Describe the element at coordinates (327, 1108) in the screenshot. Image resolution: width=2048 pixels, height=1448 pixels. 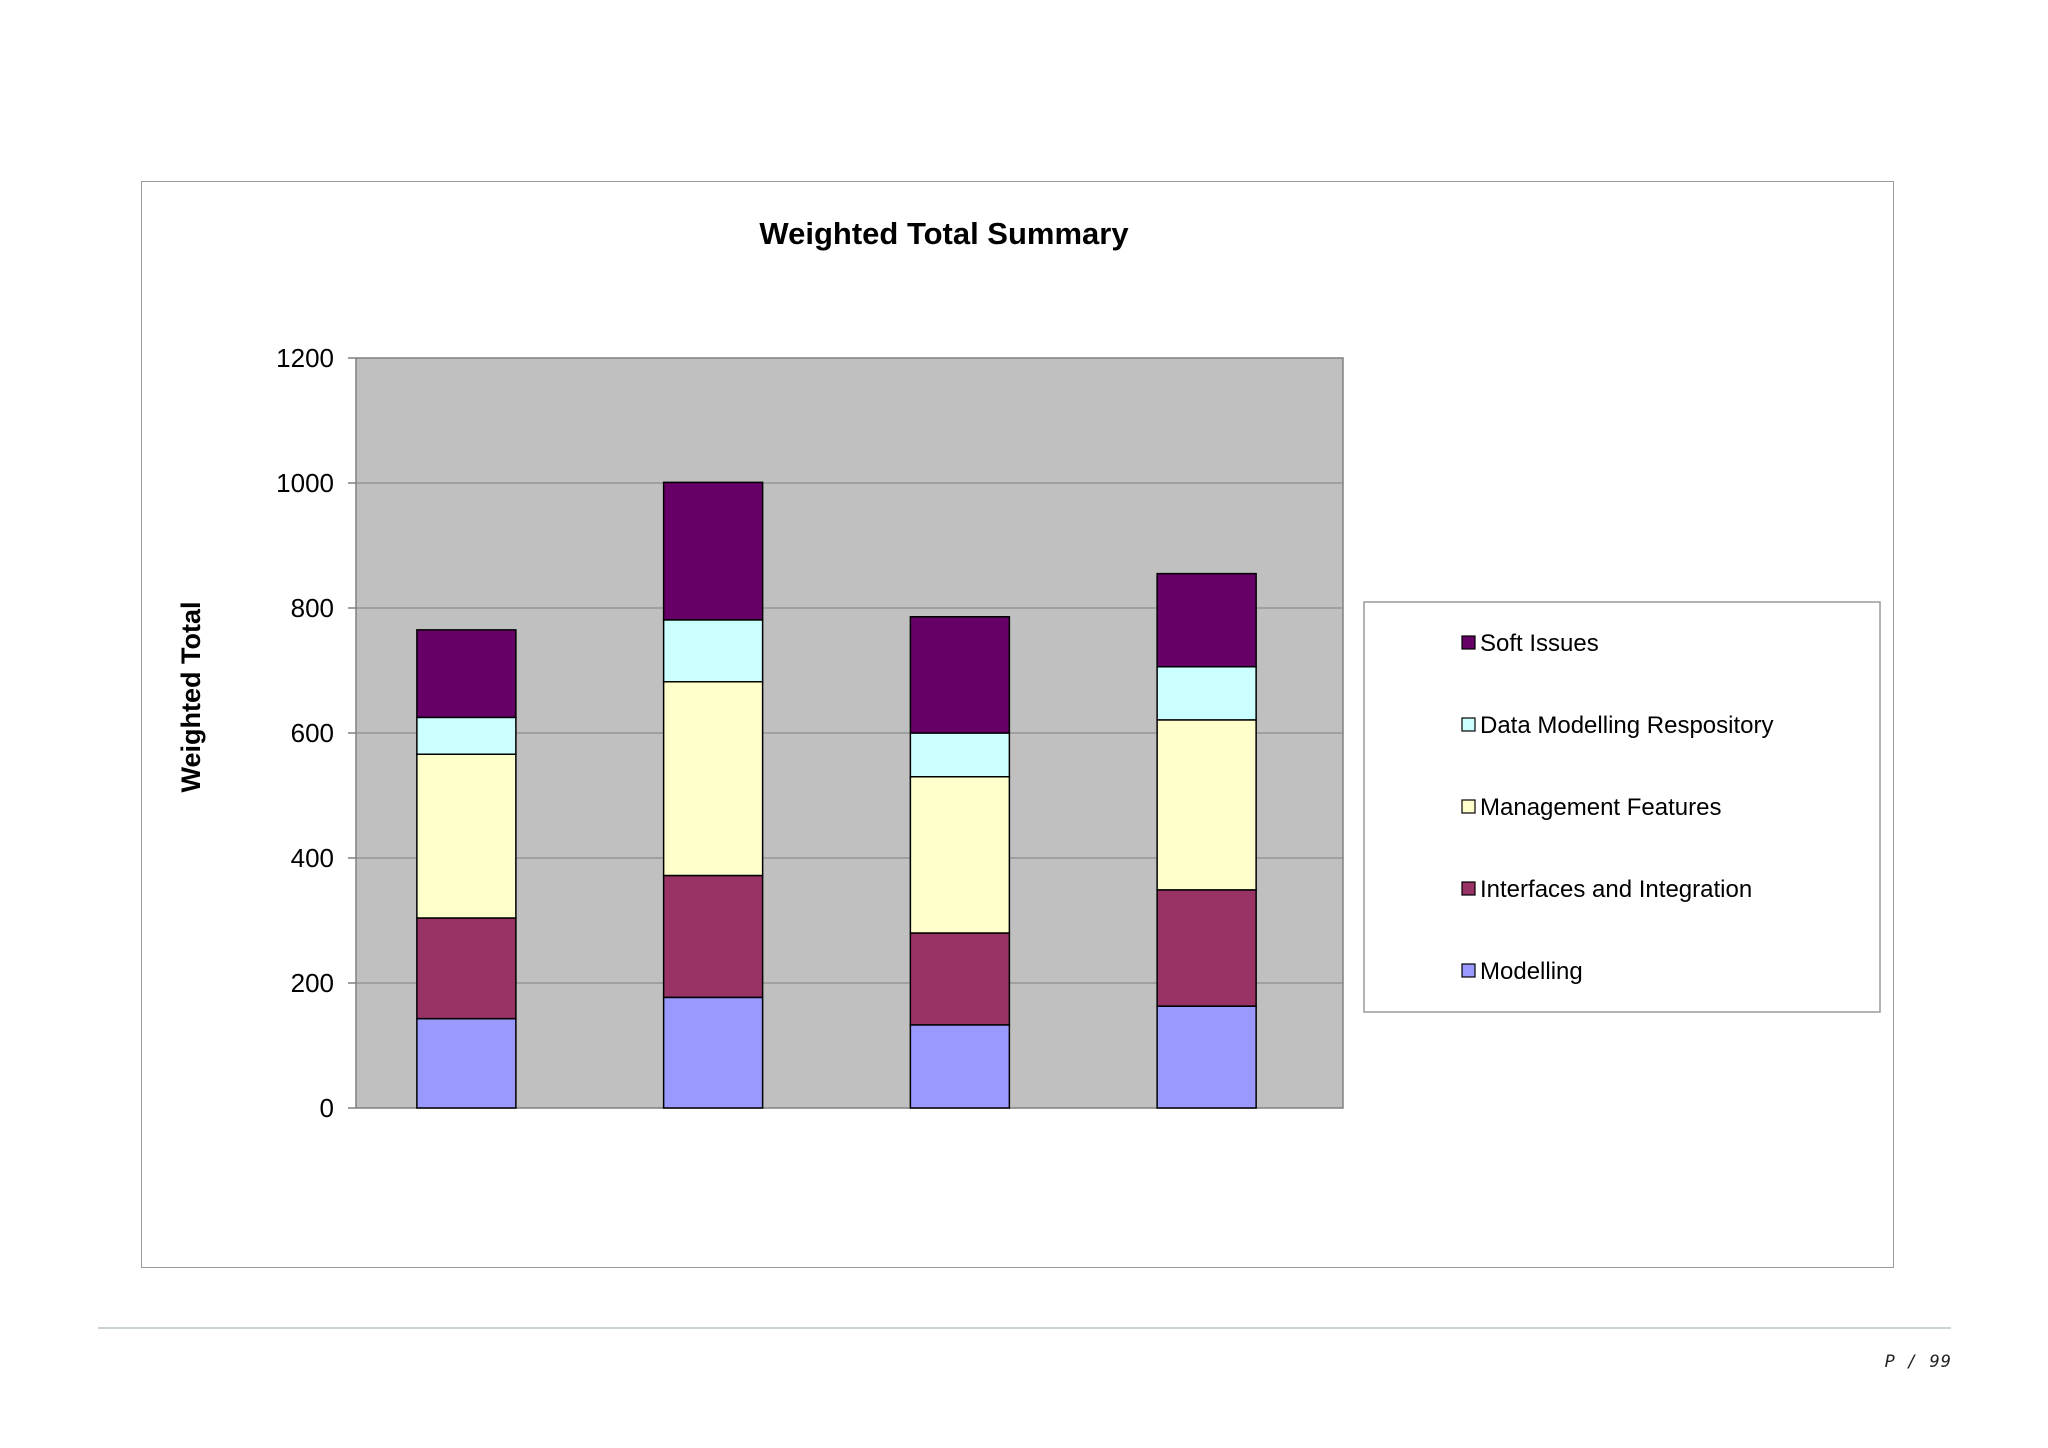
I see `y-tick-label: 0` at that location.